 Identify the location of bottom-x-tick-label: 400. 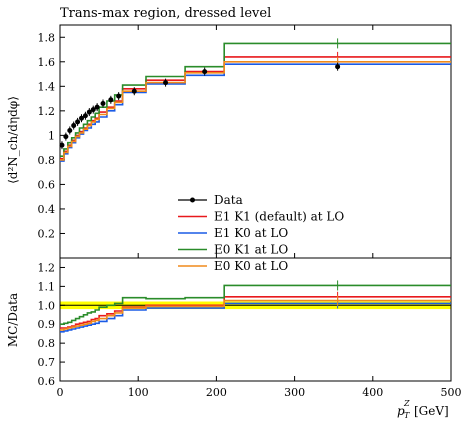
(372, 392).